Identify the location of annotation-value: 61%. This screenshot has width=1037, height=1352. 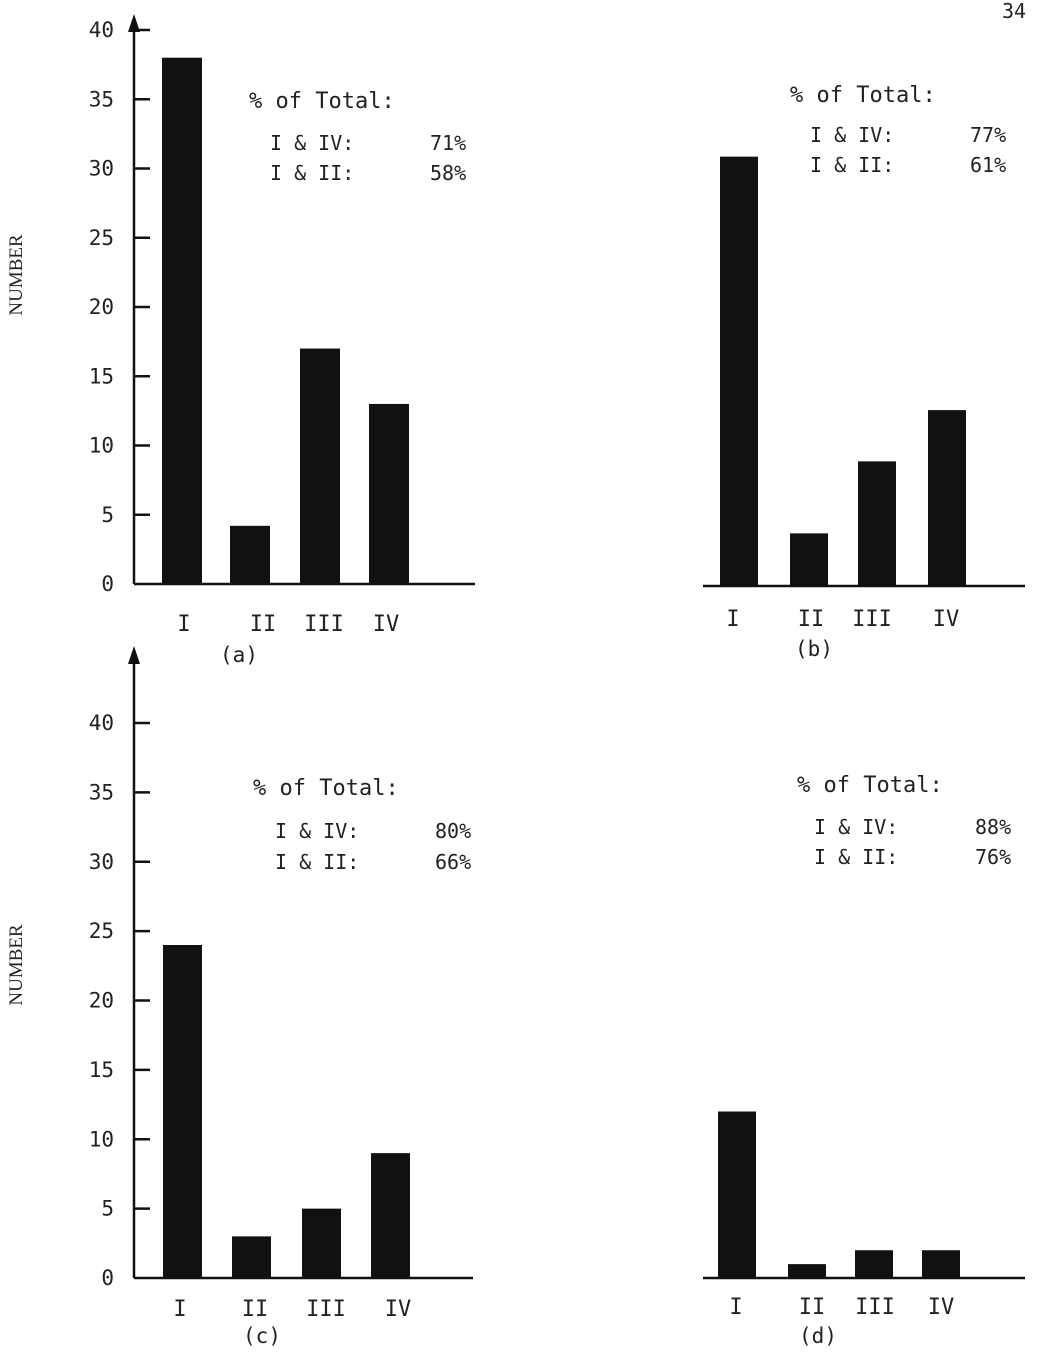
(988, 165).